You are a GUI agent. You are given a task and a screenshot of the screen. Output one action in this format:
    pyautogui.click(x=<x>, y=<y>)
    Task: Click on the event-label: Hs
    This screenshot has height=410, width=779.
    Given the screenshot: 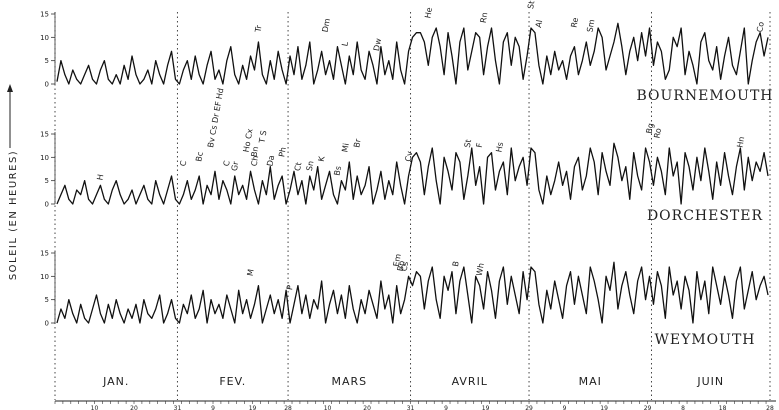 What is the action you would take?
    pyautogui.click(x=499, y=147)
    